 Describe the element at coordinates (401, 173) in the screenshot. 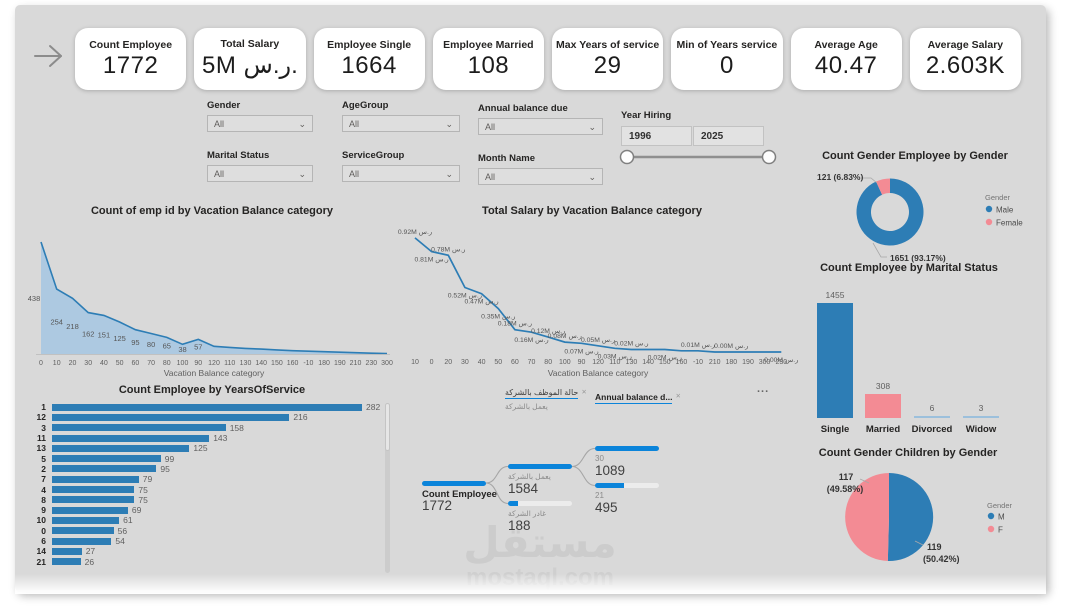

I see `servicegroup-dropdown: All ⌄` at that location.